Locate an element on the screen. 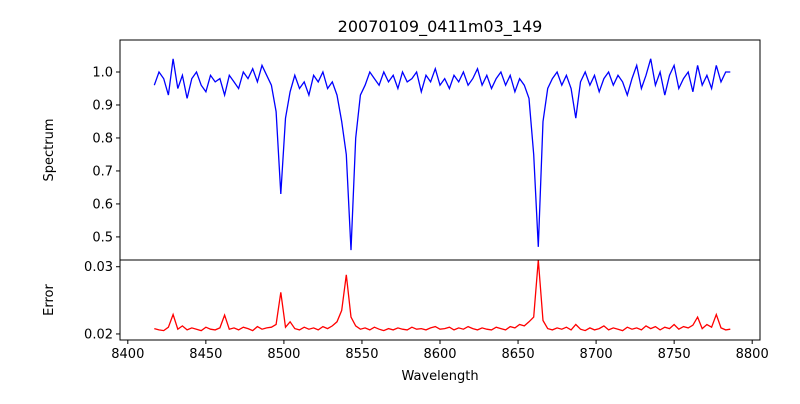 Image resolution: width=800 pixels, height=404 pixels. x-tick-label: 8550 is located at coordinates (361, 354).